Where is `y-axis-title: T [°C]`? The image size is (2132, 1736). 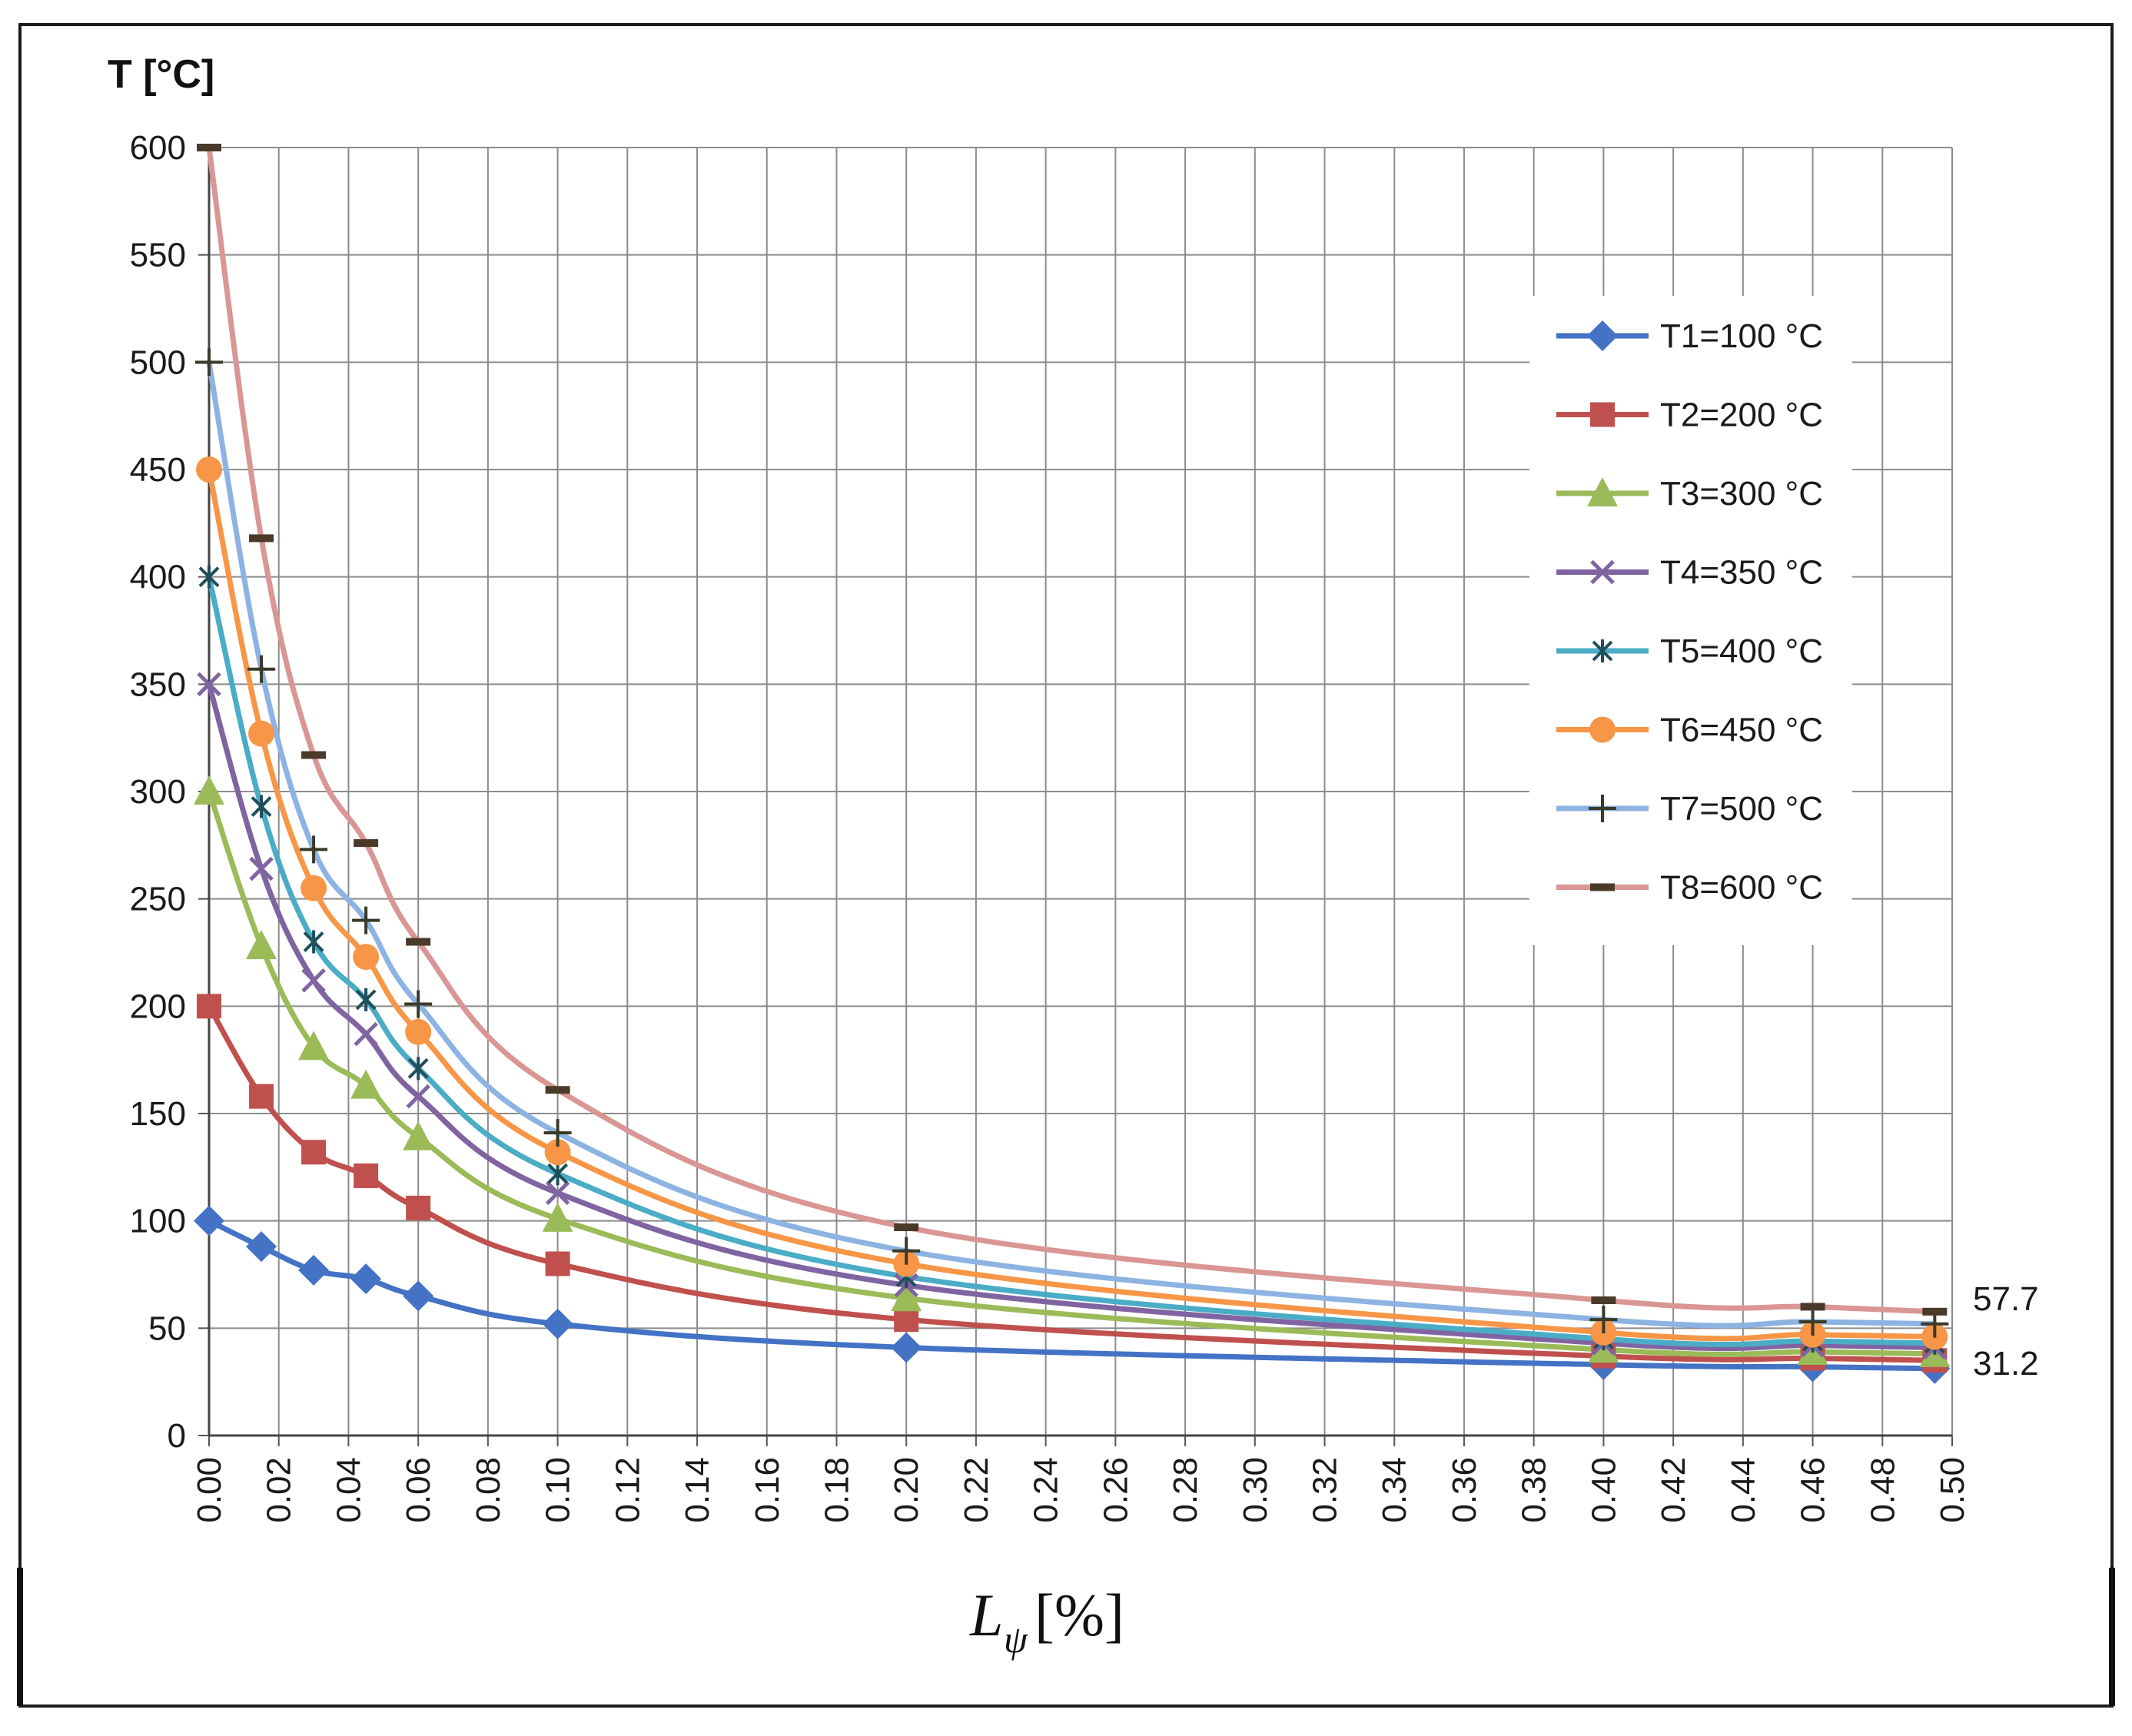 y-axis-title: T [°C] is located at coordinates (161, 75).